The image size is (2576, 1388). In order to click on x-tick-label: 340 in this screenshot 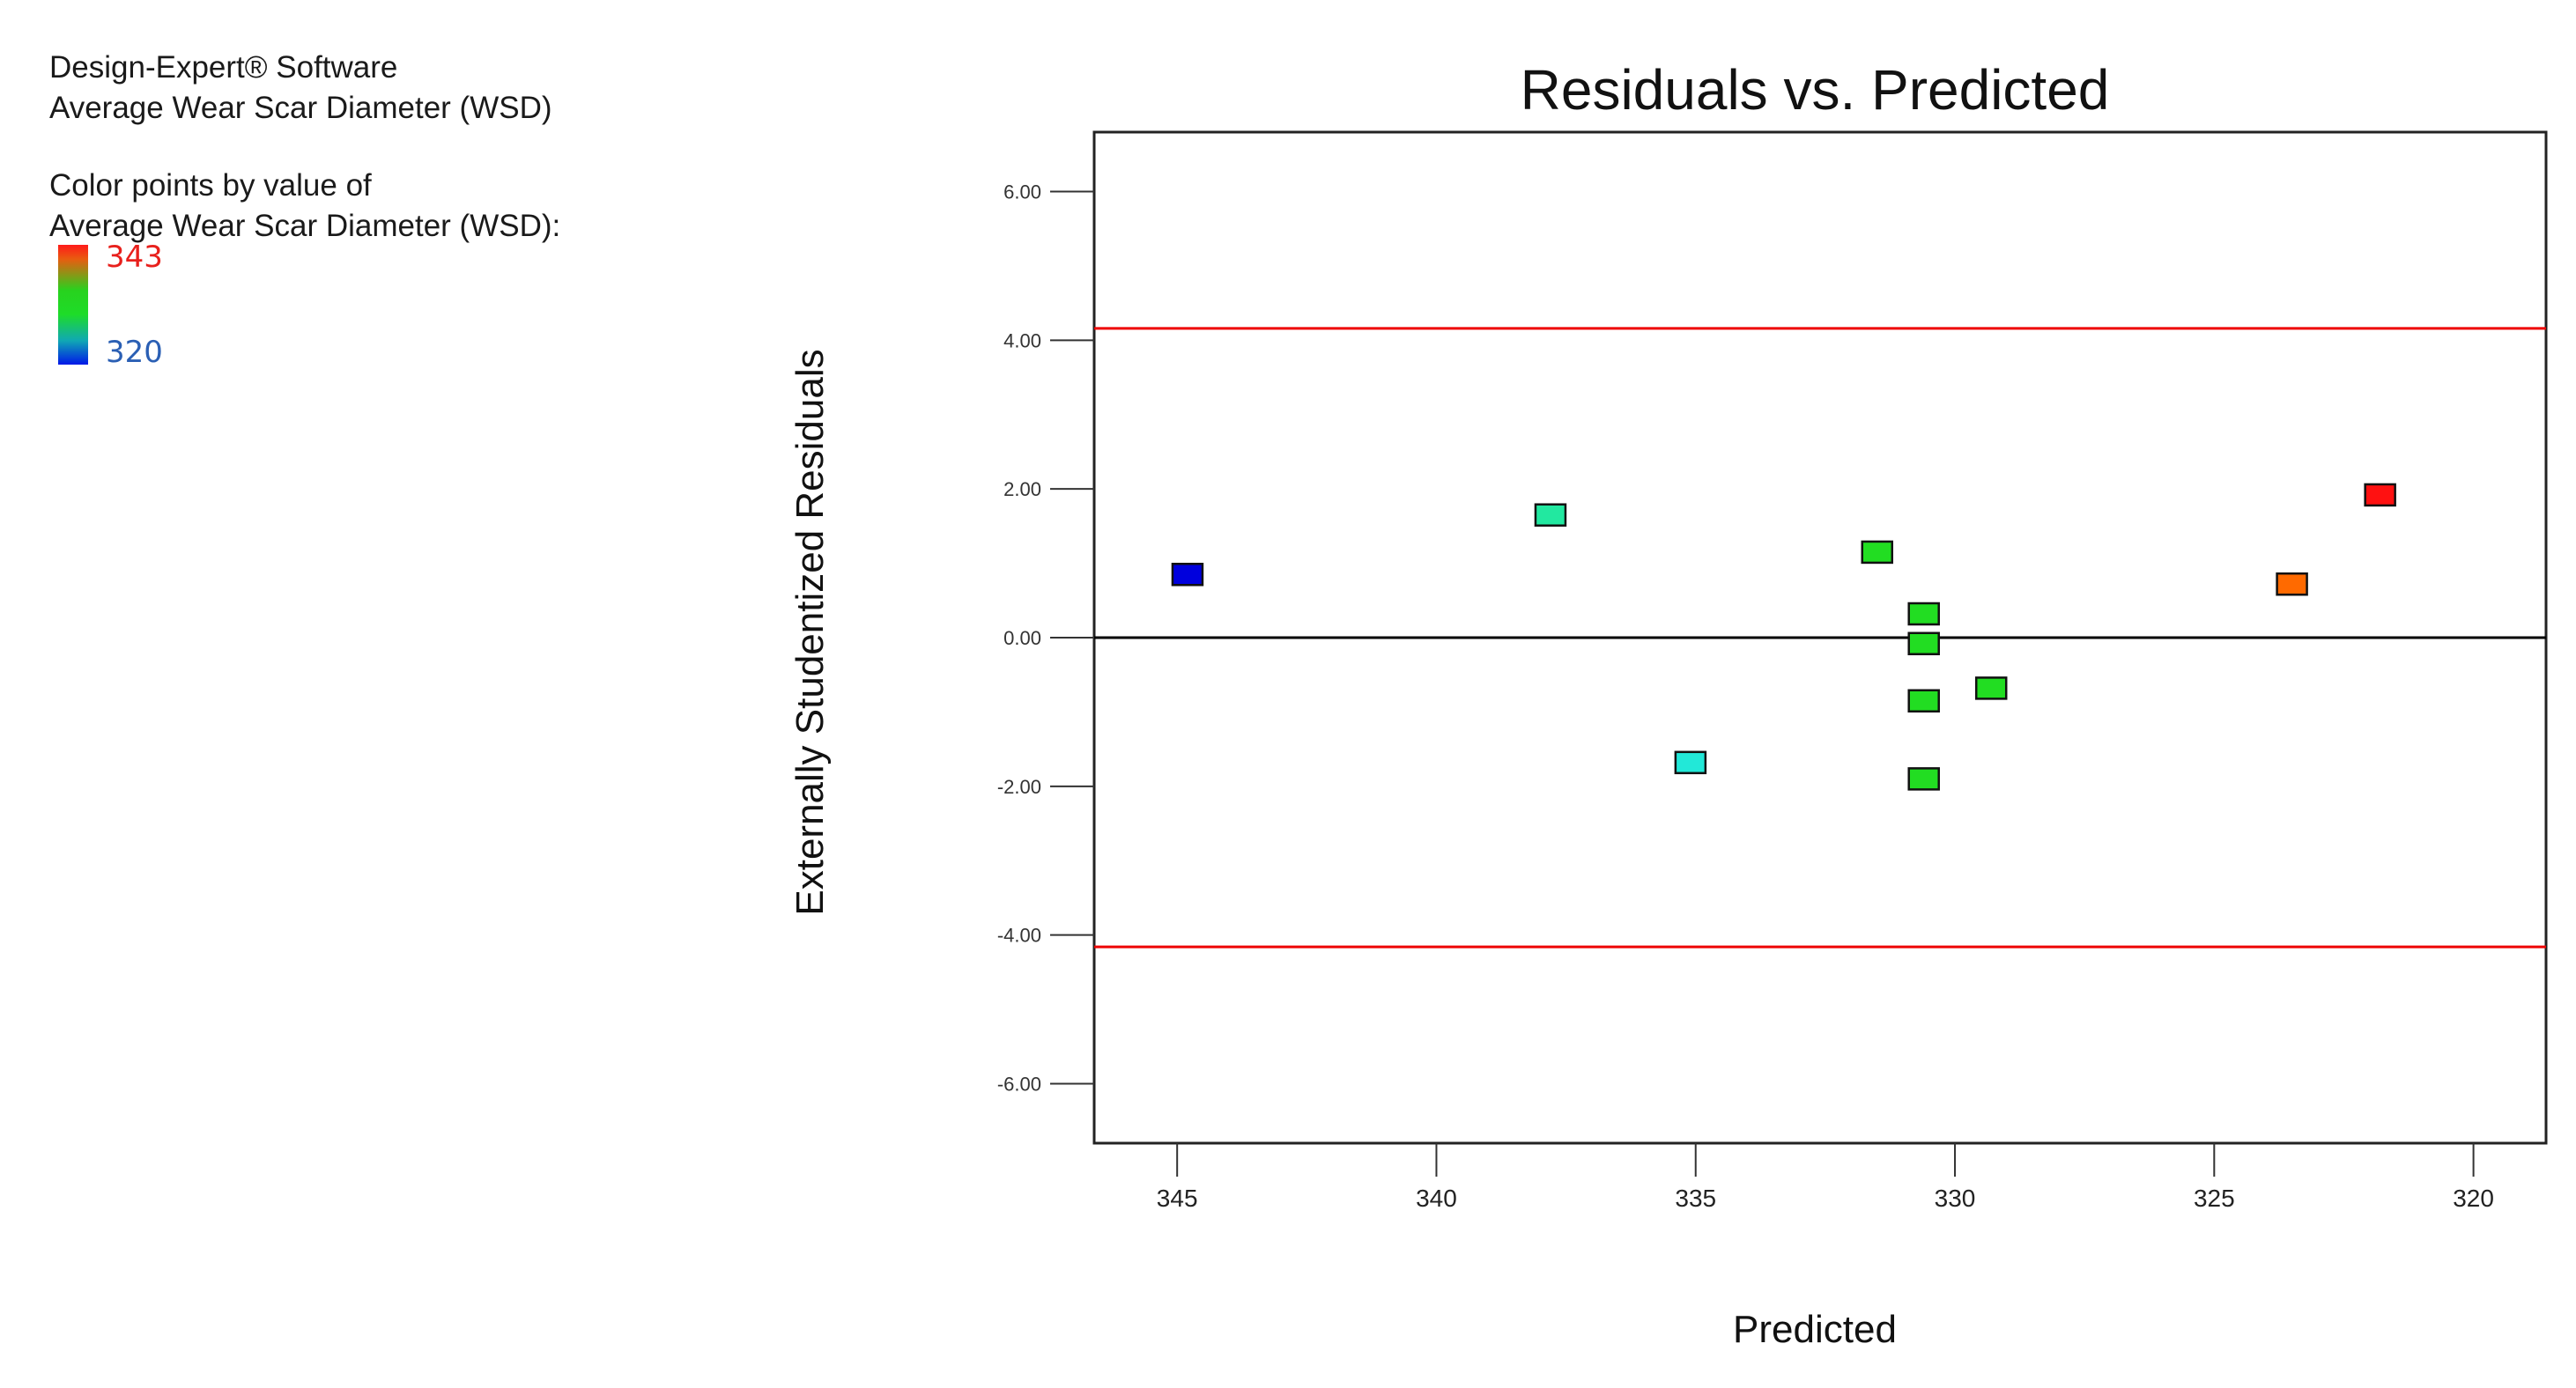, I will do `click(1437, 1198)`.